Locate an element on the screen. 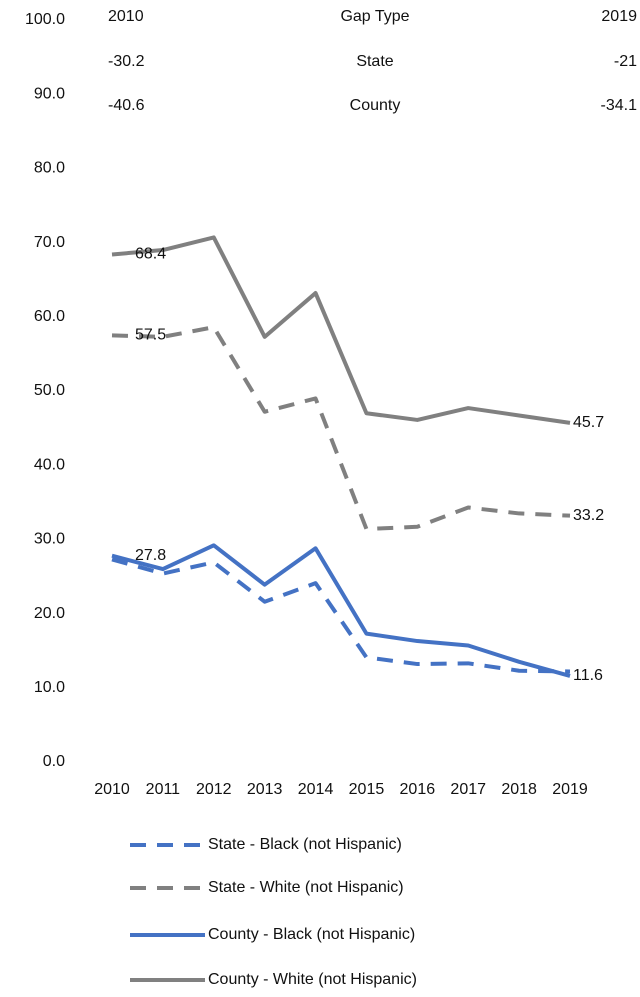 Image resolution: width=640 pixels, height=997 pixels. y-tick-label: 90.0 is located at coordinates (49, 93).